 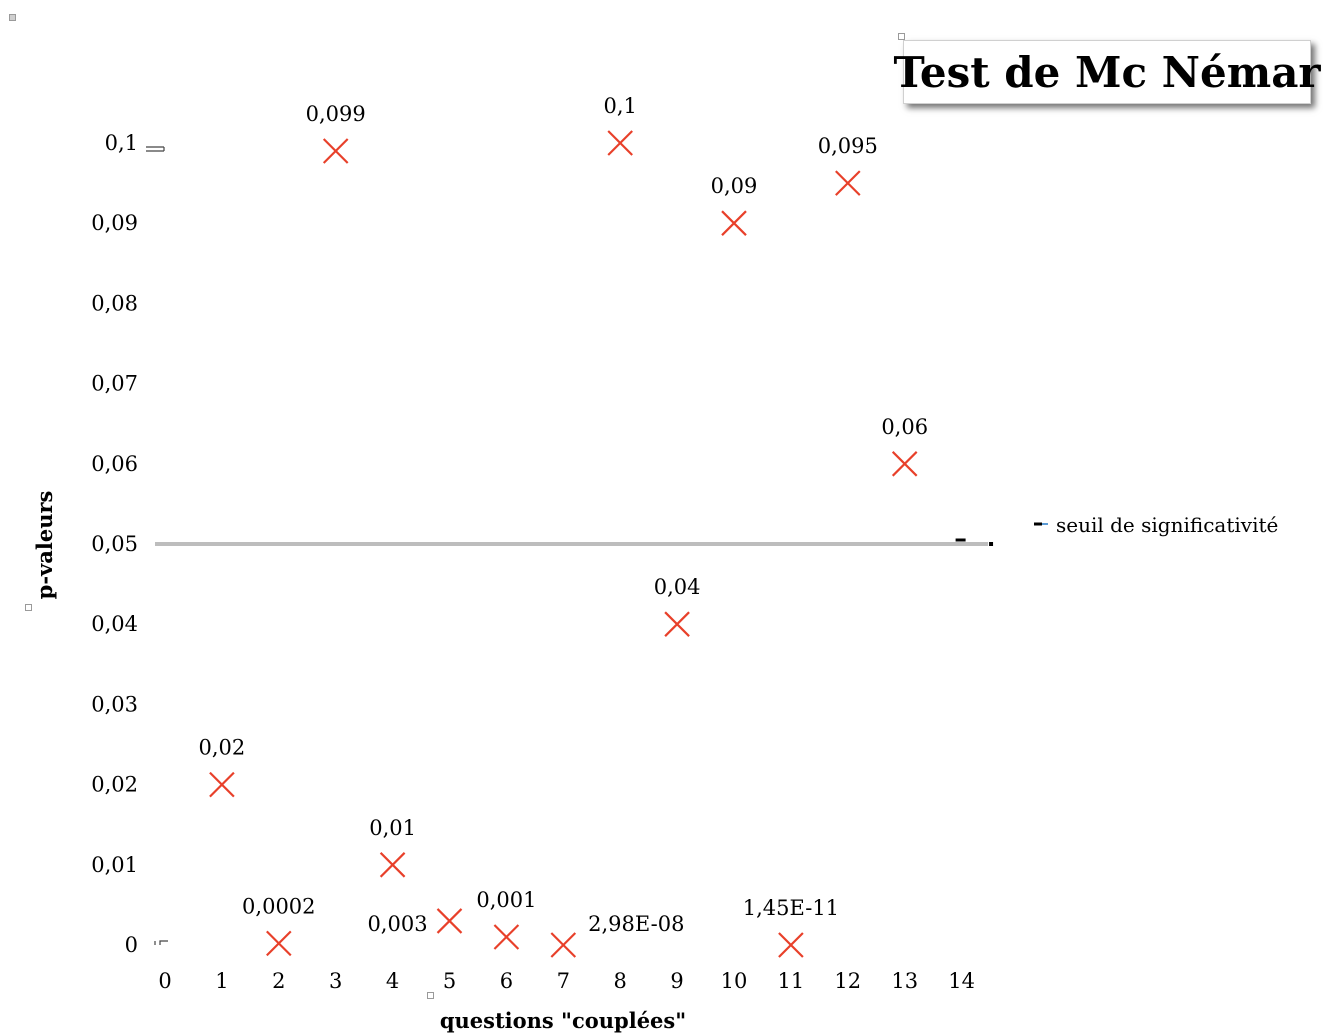 I want to click on y-tick-label: 0,04, so click(x=114, y=624).